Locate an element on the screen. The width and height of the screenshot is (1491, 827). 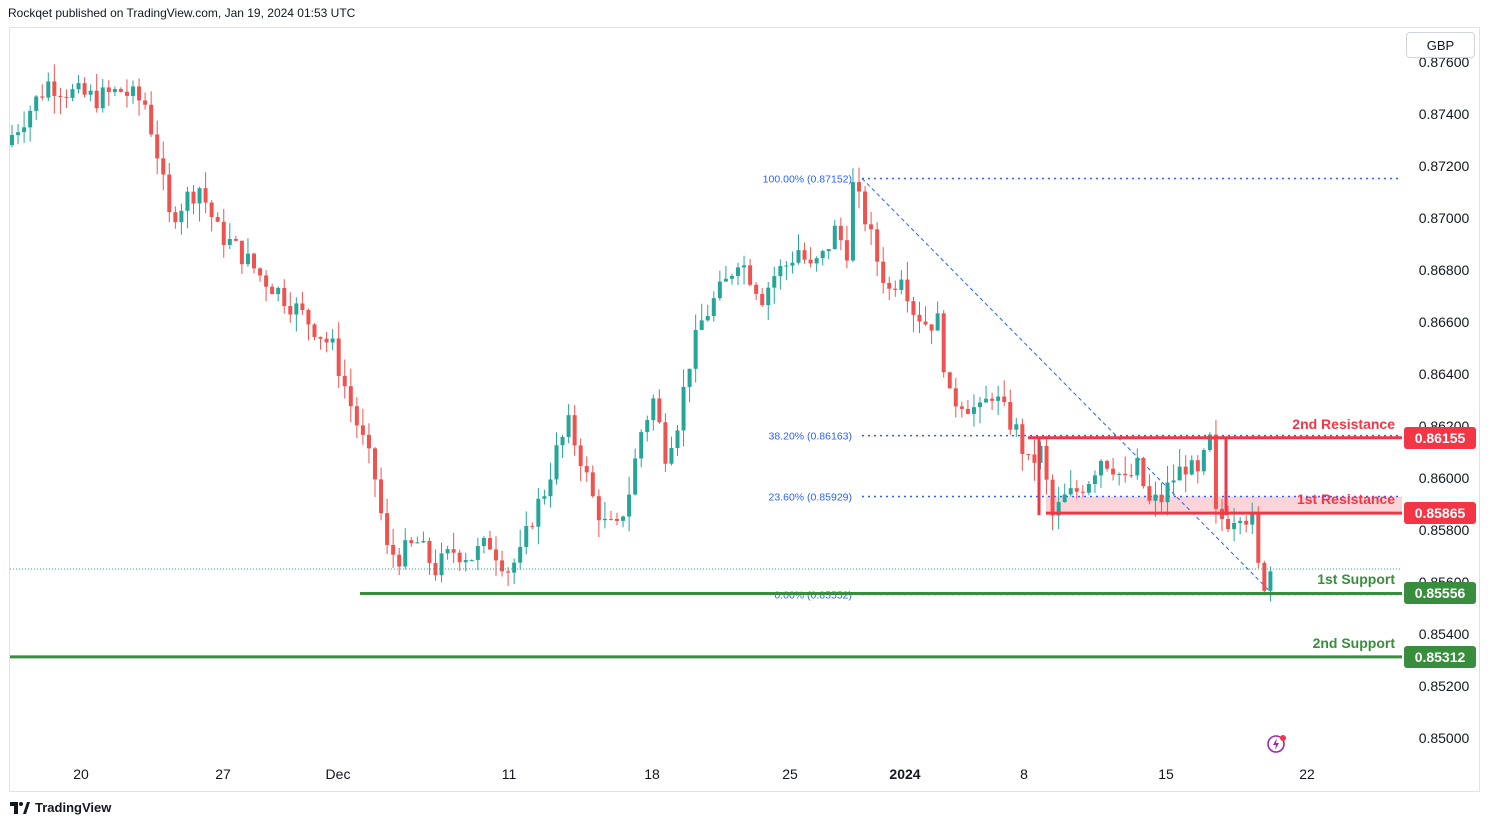
footer: TradingView is located at coordinates (60, 807).